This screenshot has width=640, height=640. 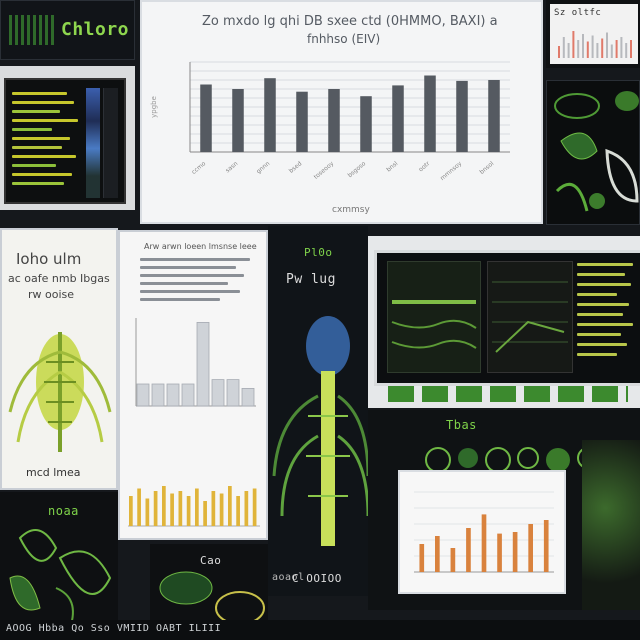 What do you see at coordinates (596, 151) in the screenshot?
I see `leaf-illustration` at bounding box center [596, 151].